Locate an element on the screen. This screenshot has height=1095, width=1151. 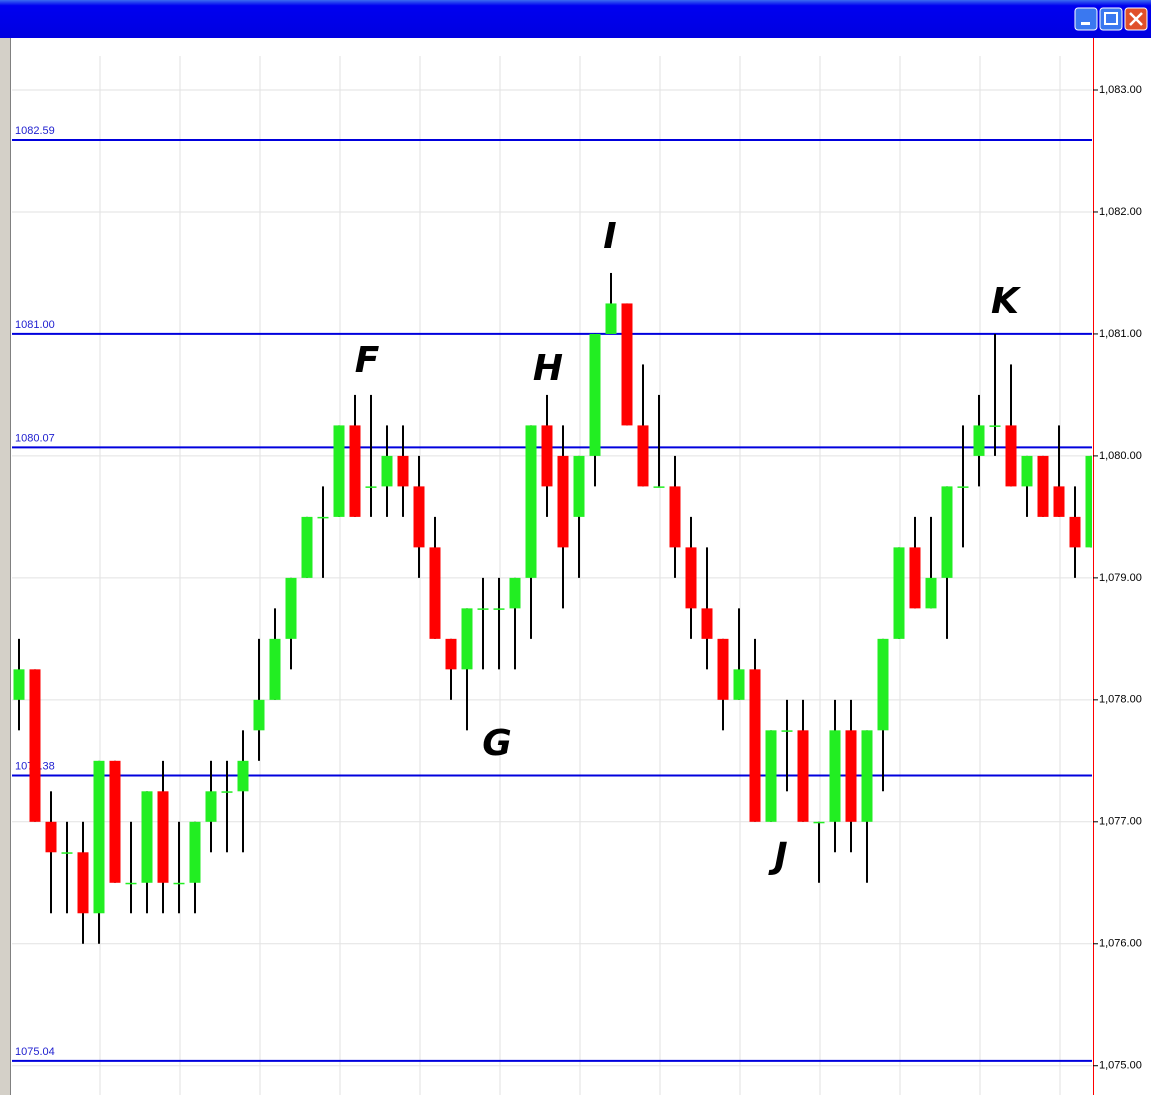
annotation: I is located at coordinates (609, 236).